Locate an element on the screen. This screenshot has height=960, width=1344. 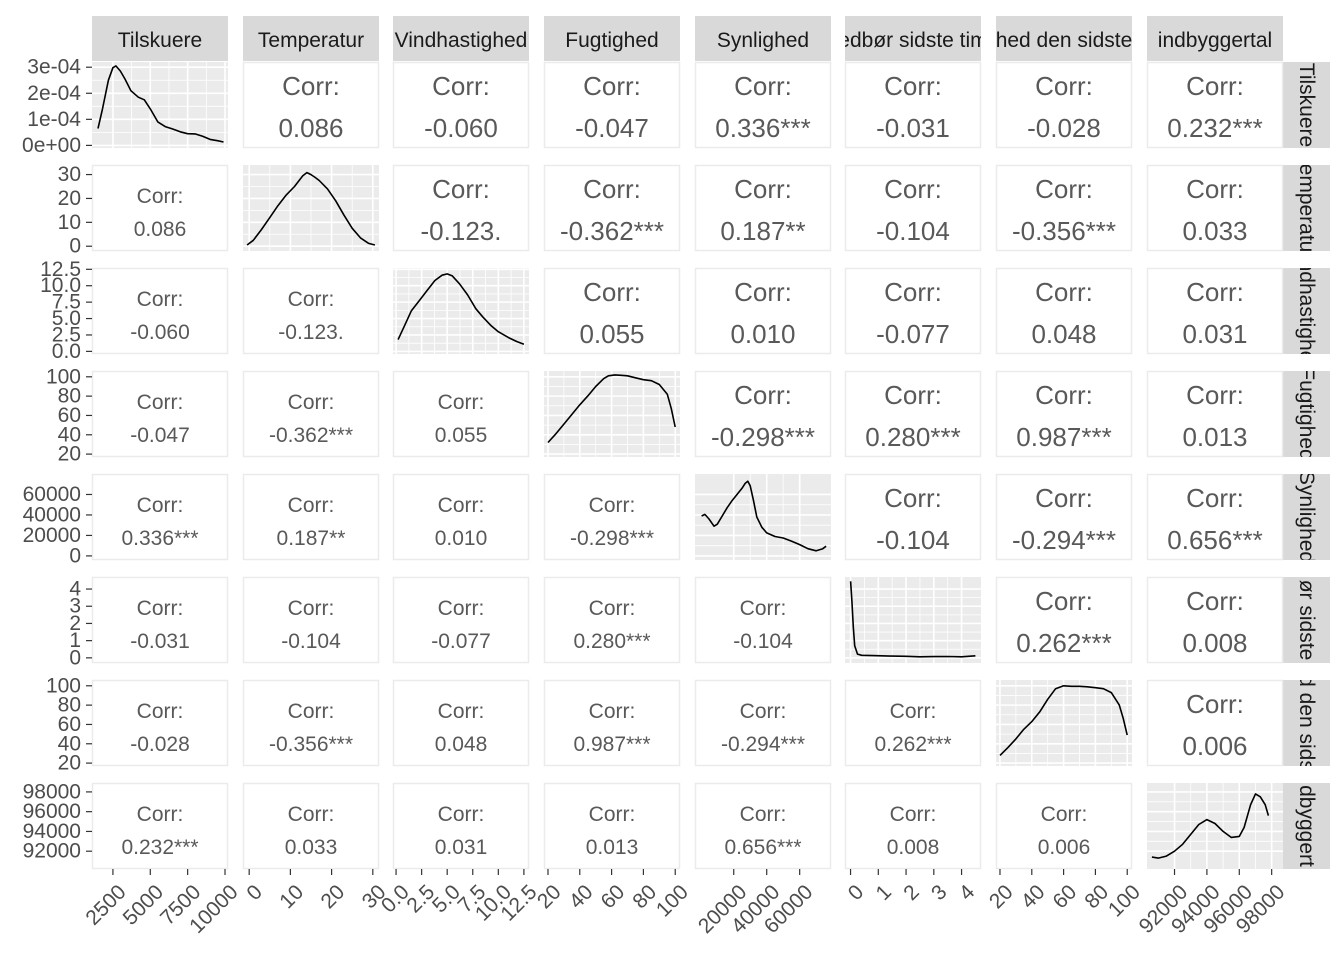
y-tick-label: 4 is located at coordinates (75, 589).